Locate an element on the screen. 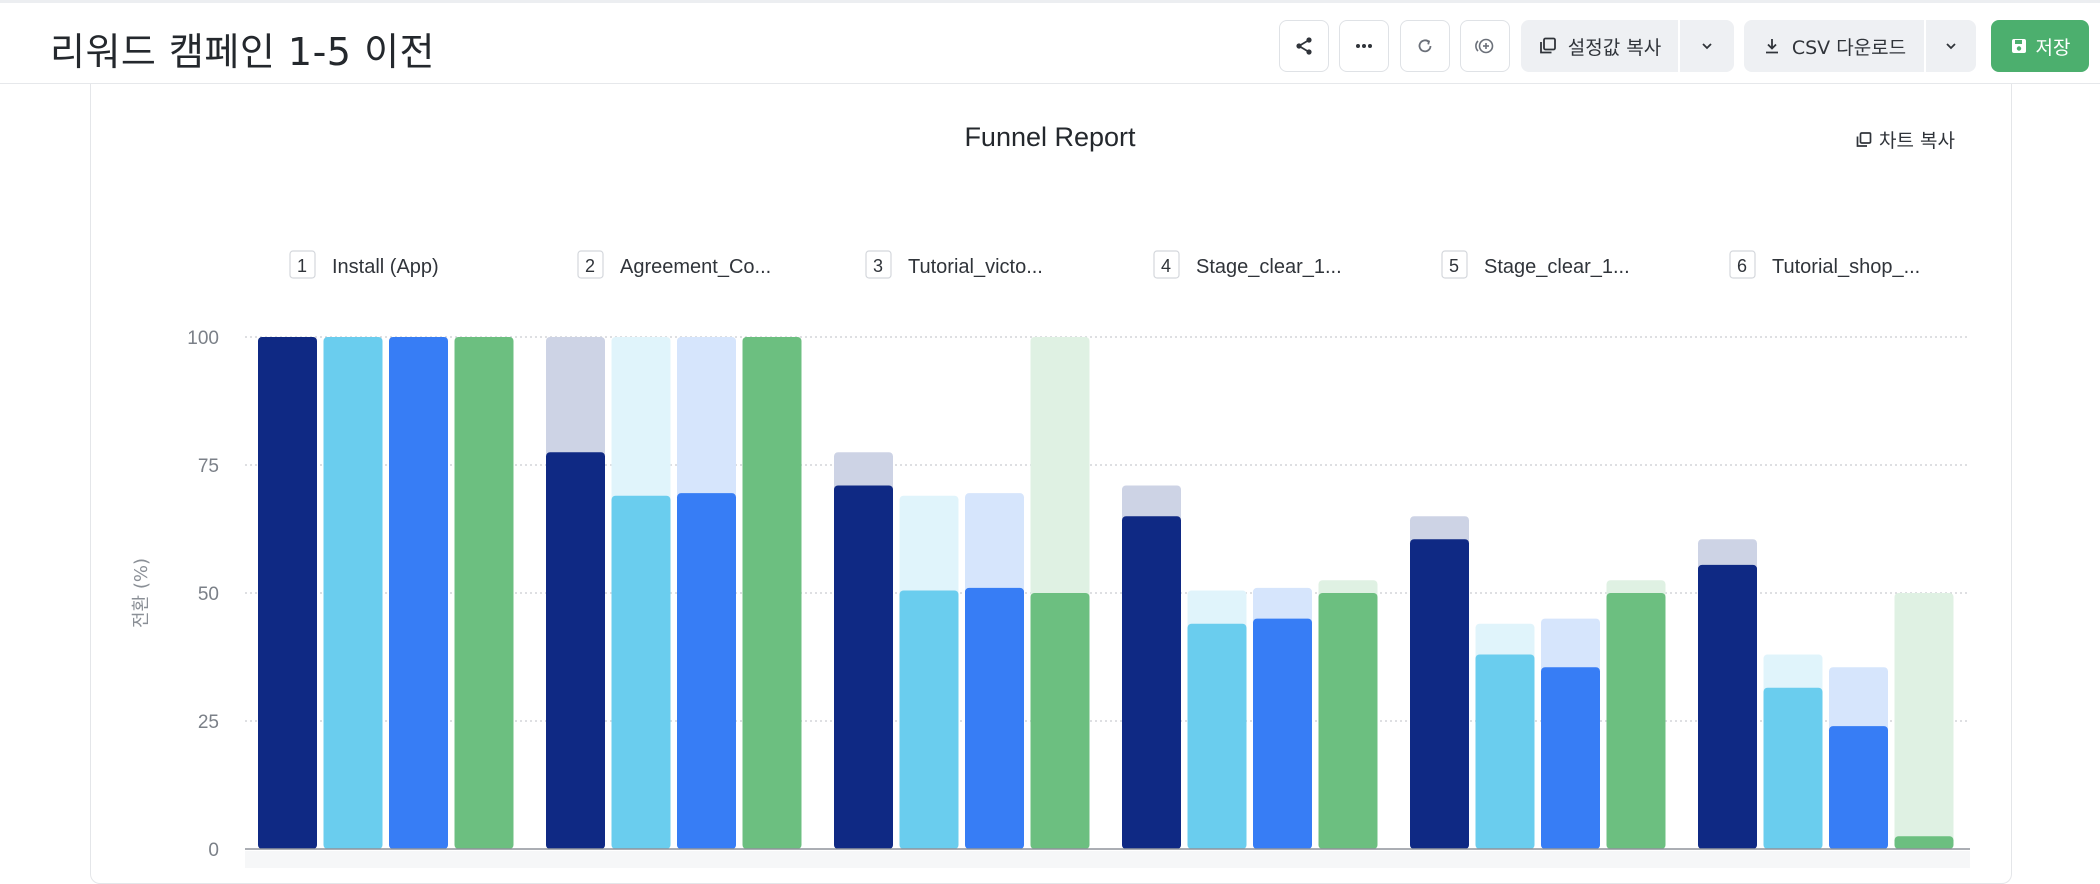 This screenshot has height=884, width=2100. x-axis-scroll-area is located at coordinates (1107, 859).